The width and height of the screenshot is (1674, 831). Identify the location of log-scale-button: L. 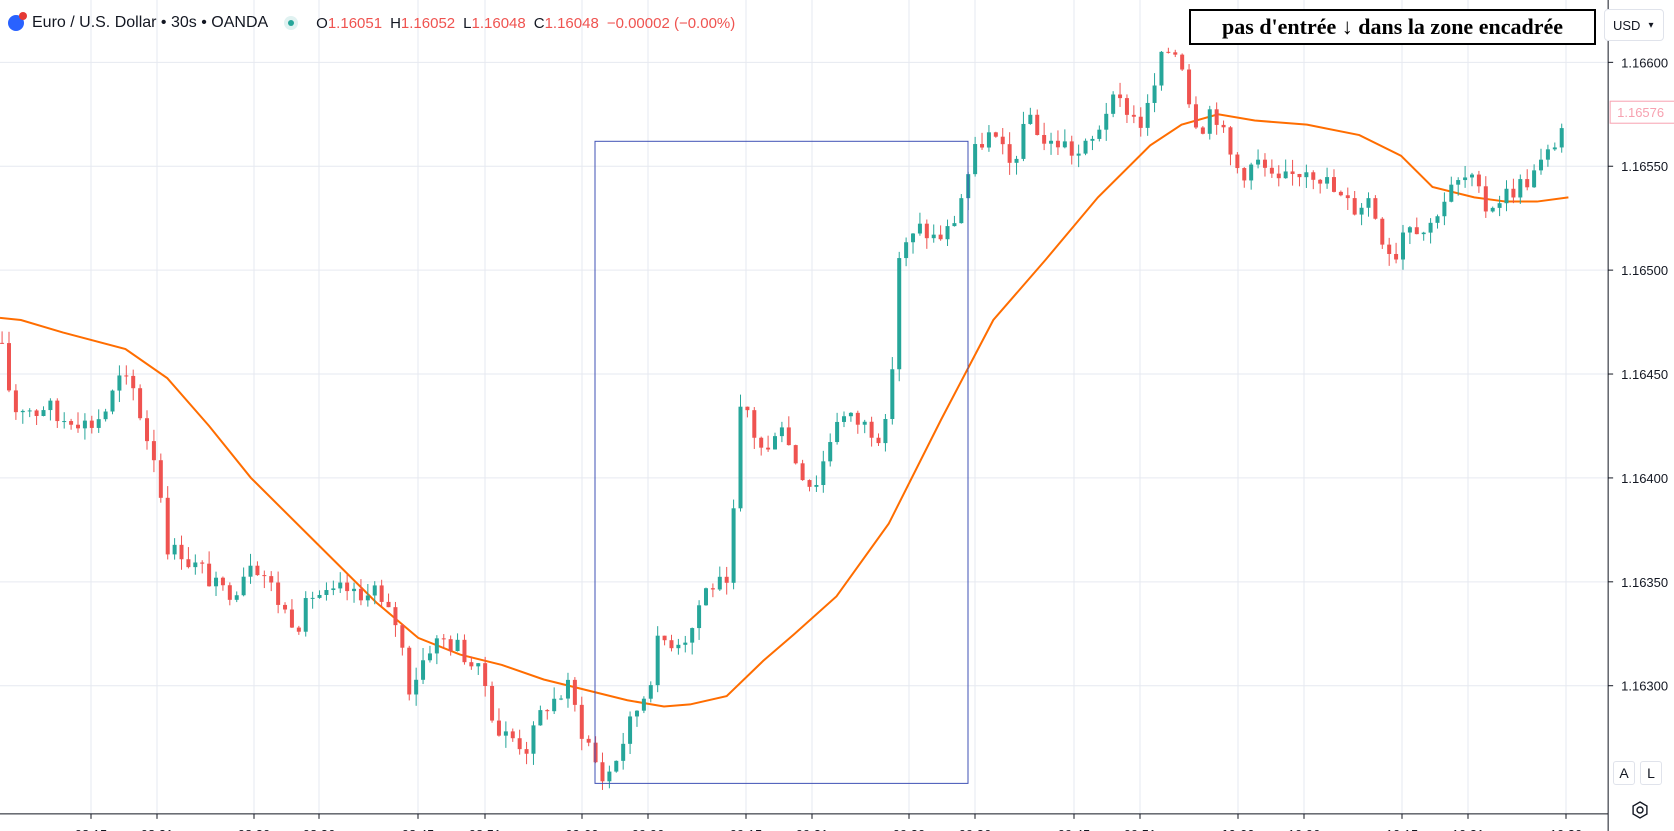
(1651, 773).